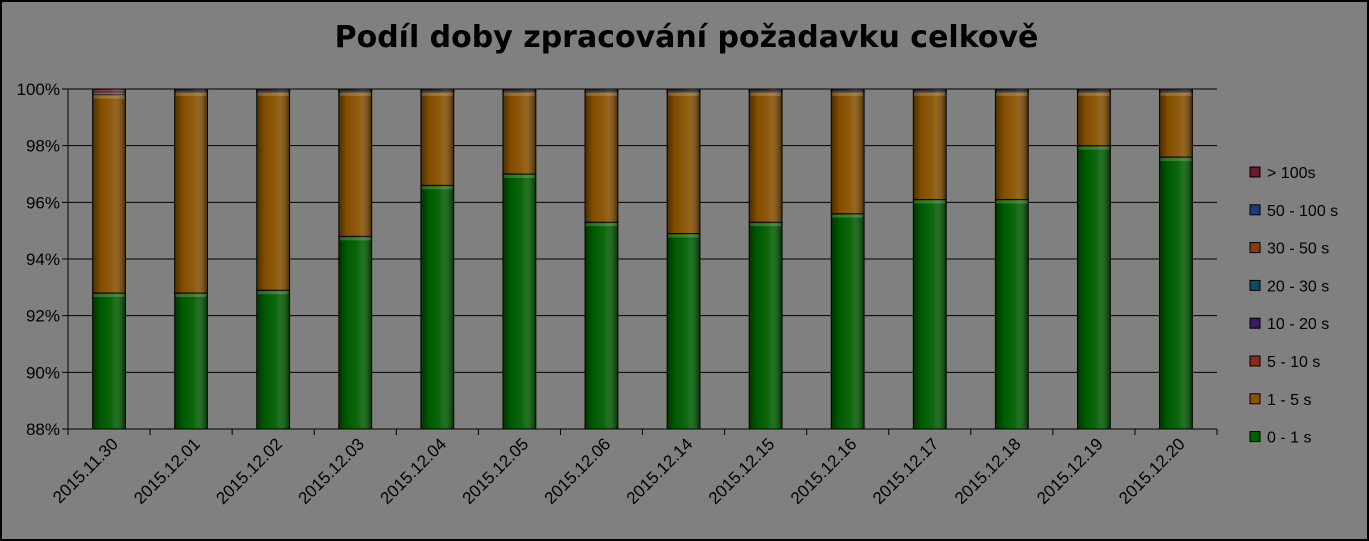 The width and height of the screenshot is (1369, 541). Describe the element at coordinates (1289, 400) in the screenshot. I see `legend-label: 1 - 5 s` at that location.